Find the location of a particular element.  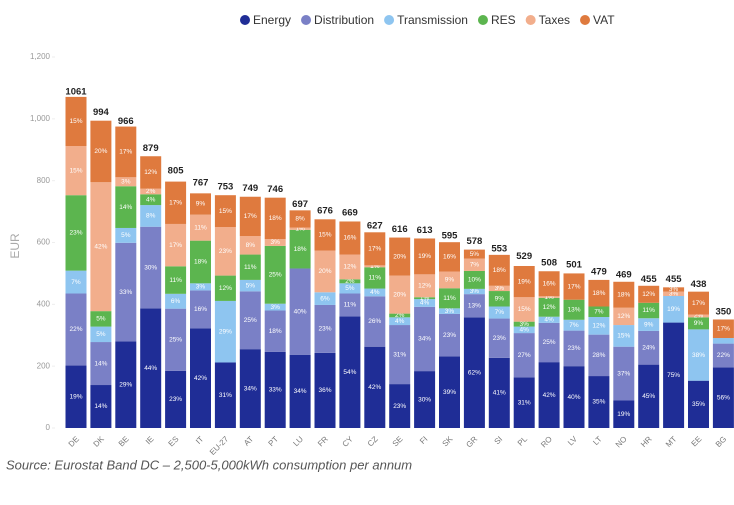

x-tick-label: EE is located at coordinates (696, 442).